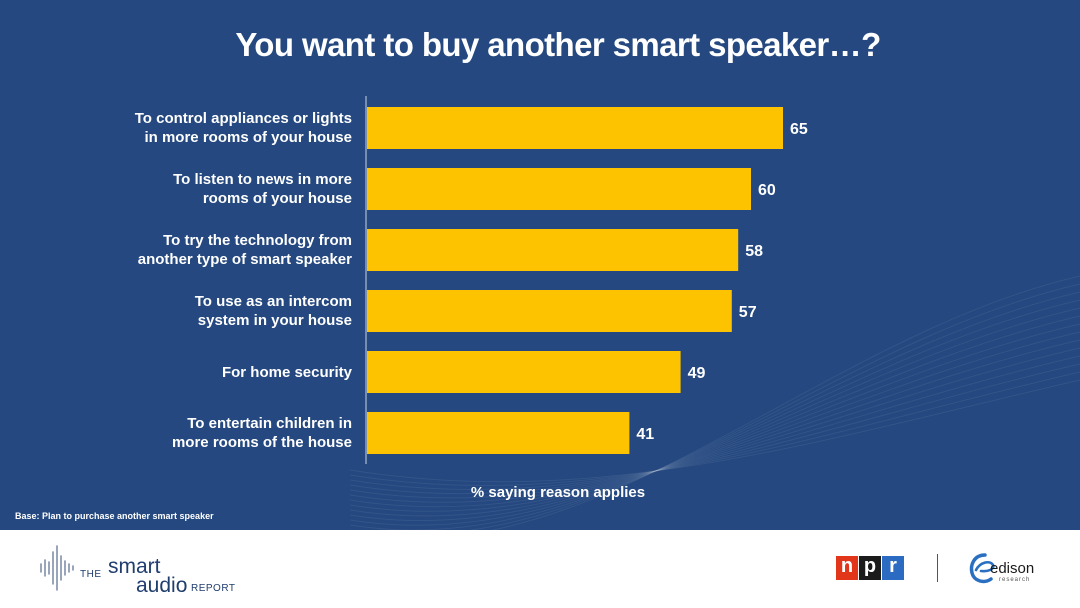 The width and height of the screenshot is (1080, 608). Describe the element at coordinates (847, 568) in the screenshot. I see `npr-letter-n: n` at that location.